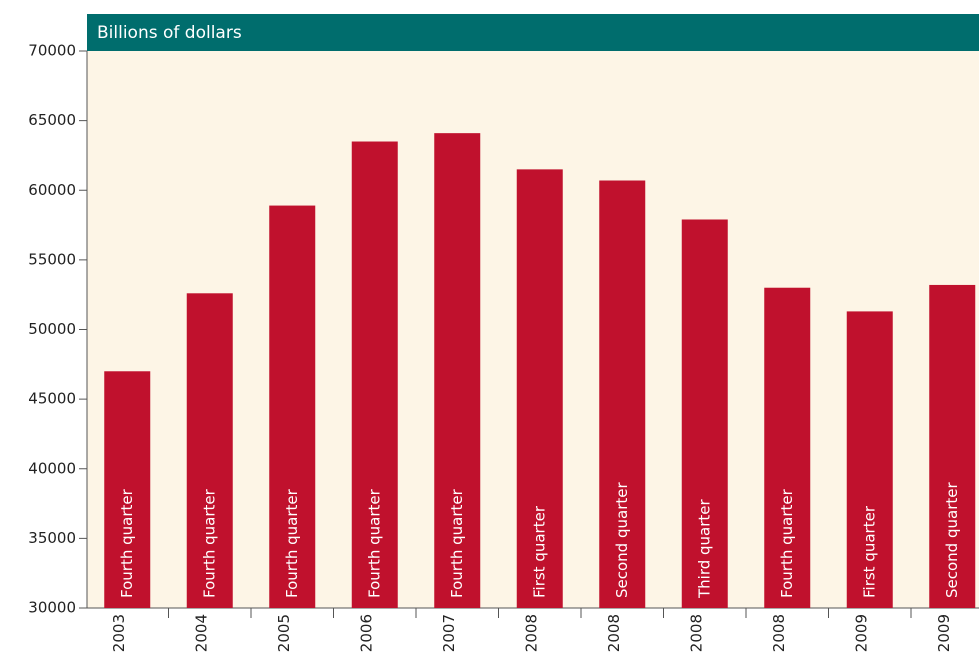 Image resolution: width=979 pixels, height=666 pixels. What do you see at coordinates (704, 548) in the screenshot?
I see `quarter-label: Third quarter` at bounding box center [704, 548].